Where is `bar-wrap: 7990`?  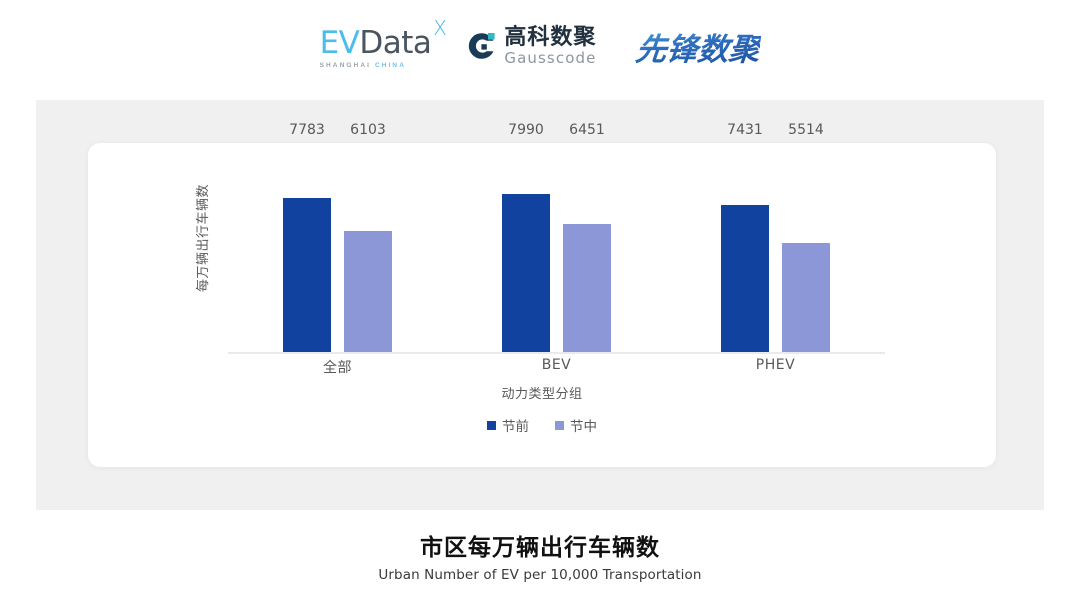 bar-wrap: 7990 is located at coordinates (526, 237).